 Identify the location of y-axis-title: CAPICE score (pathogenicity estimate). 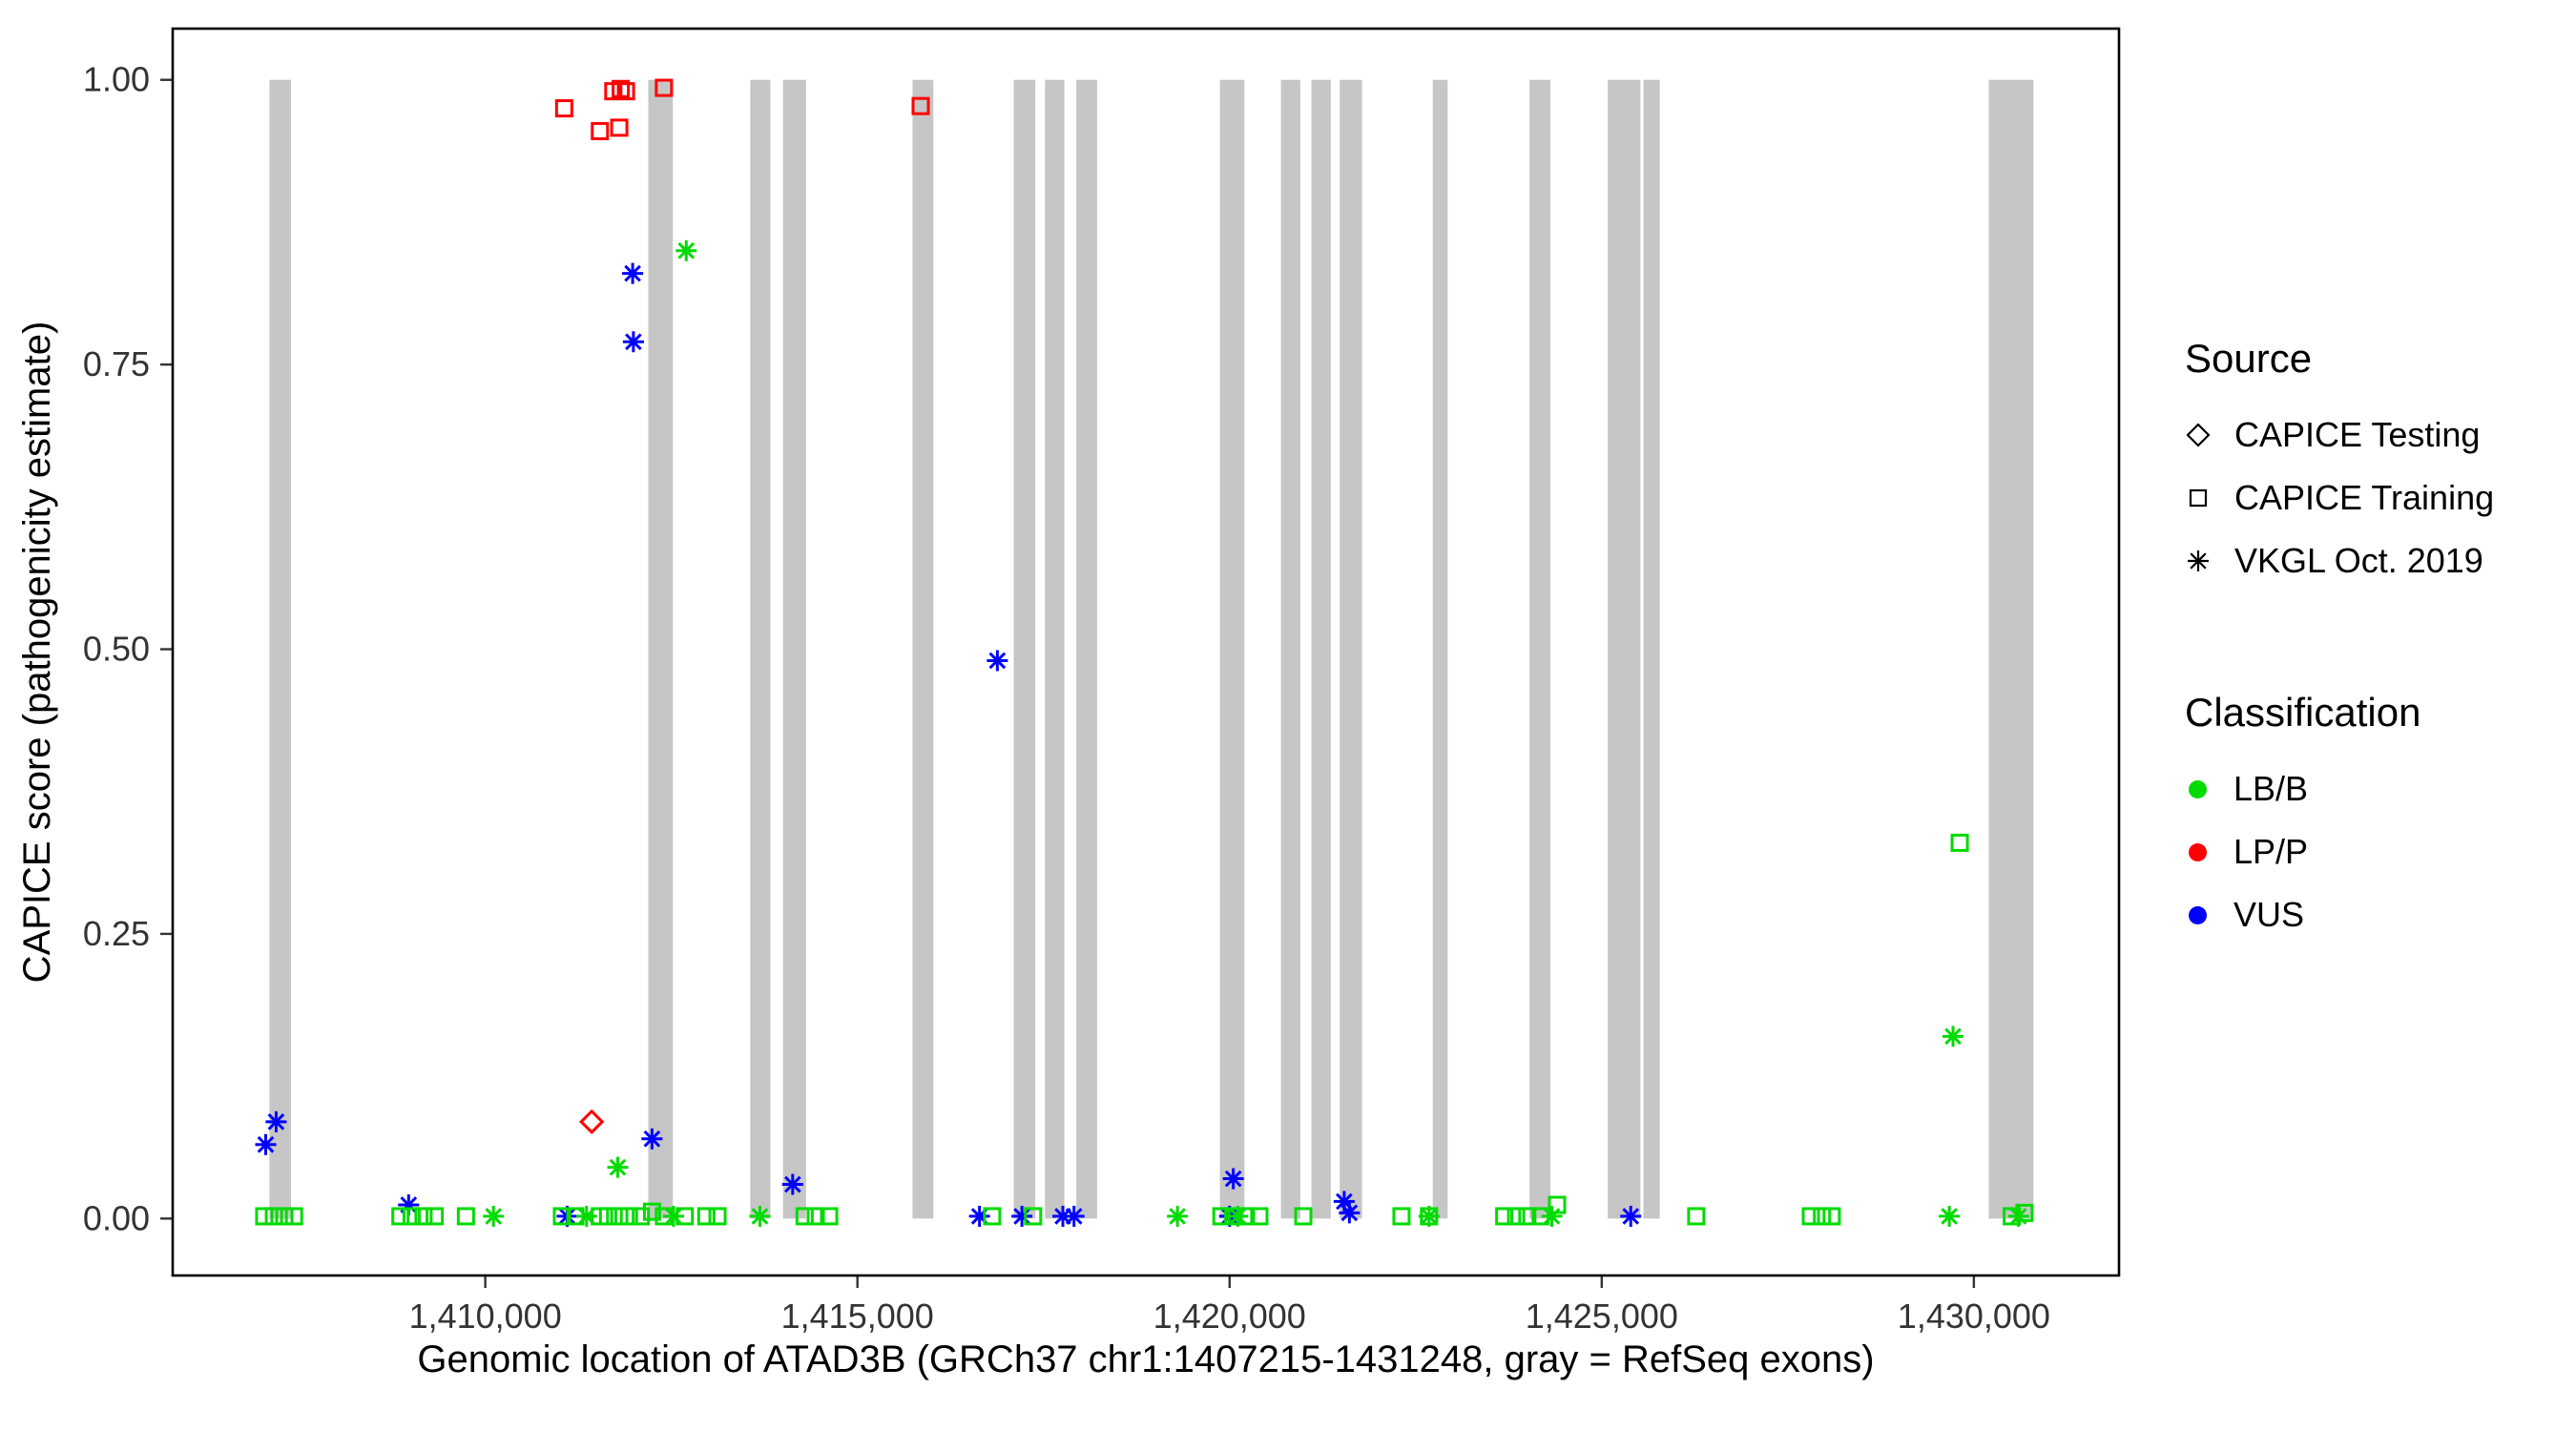
(37, 652).